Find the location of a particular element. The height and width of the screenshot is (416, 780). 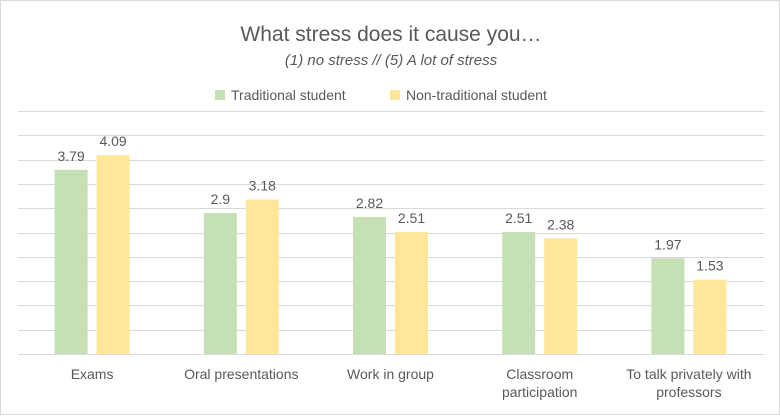

x-tick-label: participation is located at coordinates (540, 392).